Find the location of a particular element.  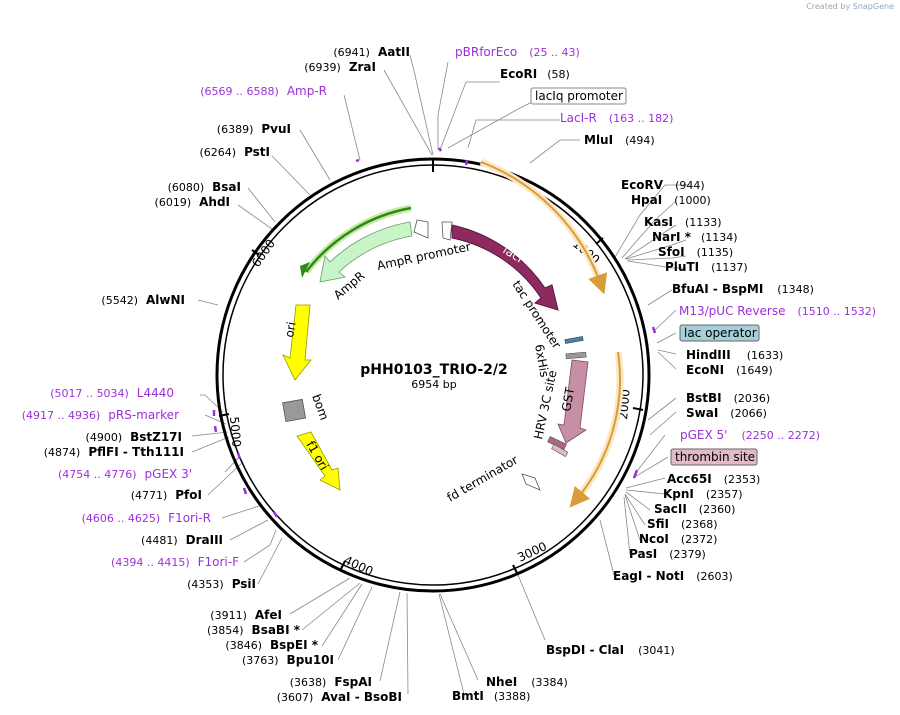

lac-operator-box is located at coordinates (719, 333).